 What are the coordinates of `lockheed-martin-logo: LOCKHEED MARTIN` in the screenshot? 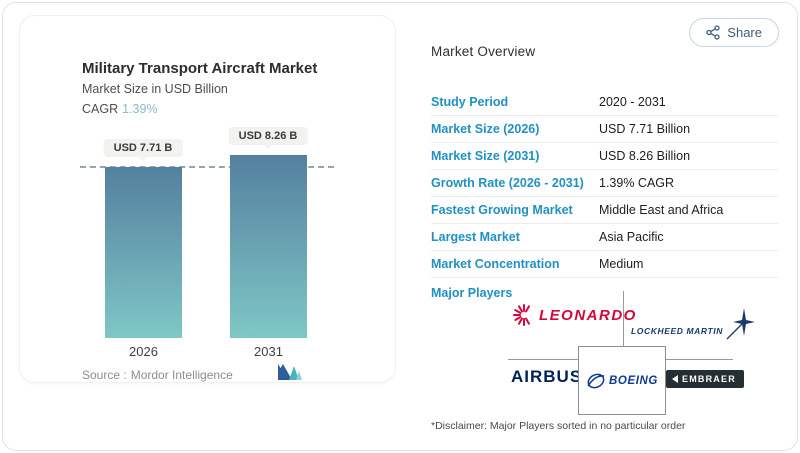 It's located at (693, 324).